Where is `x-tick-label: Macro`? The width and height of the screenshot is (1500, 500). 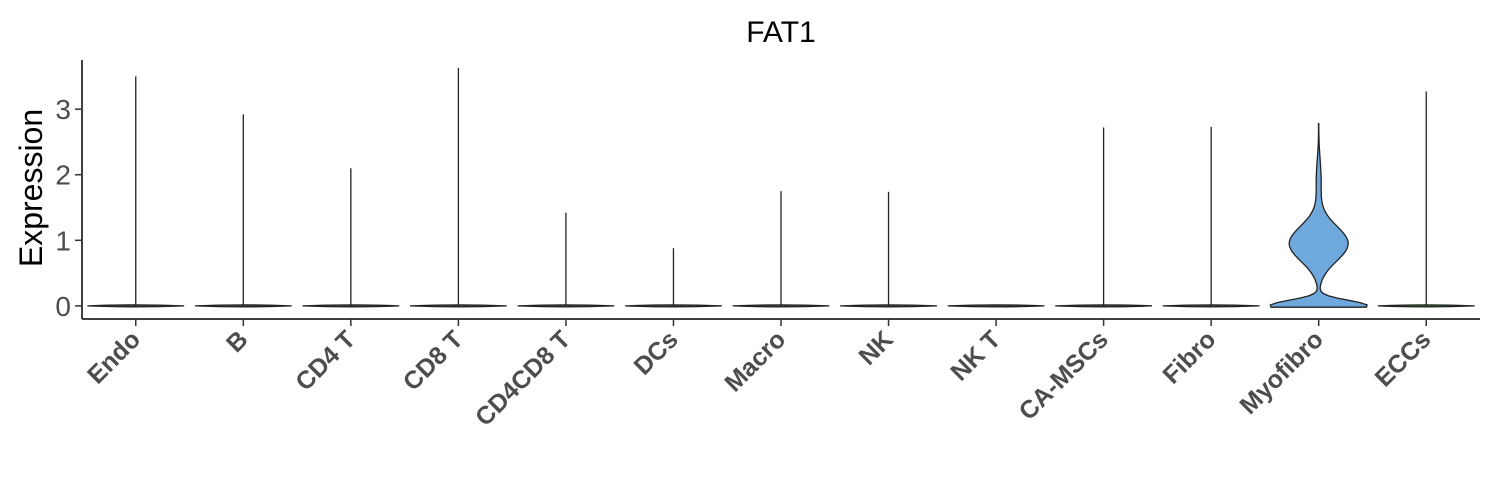
x-tick-label: Macro is located at coordinates (755, 361).